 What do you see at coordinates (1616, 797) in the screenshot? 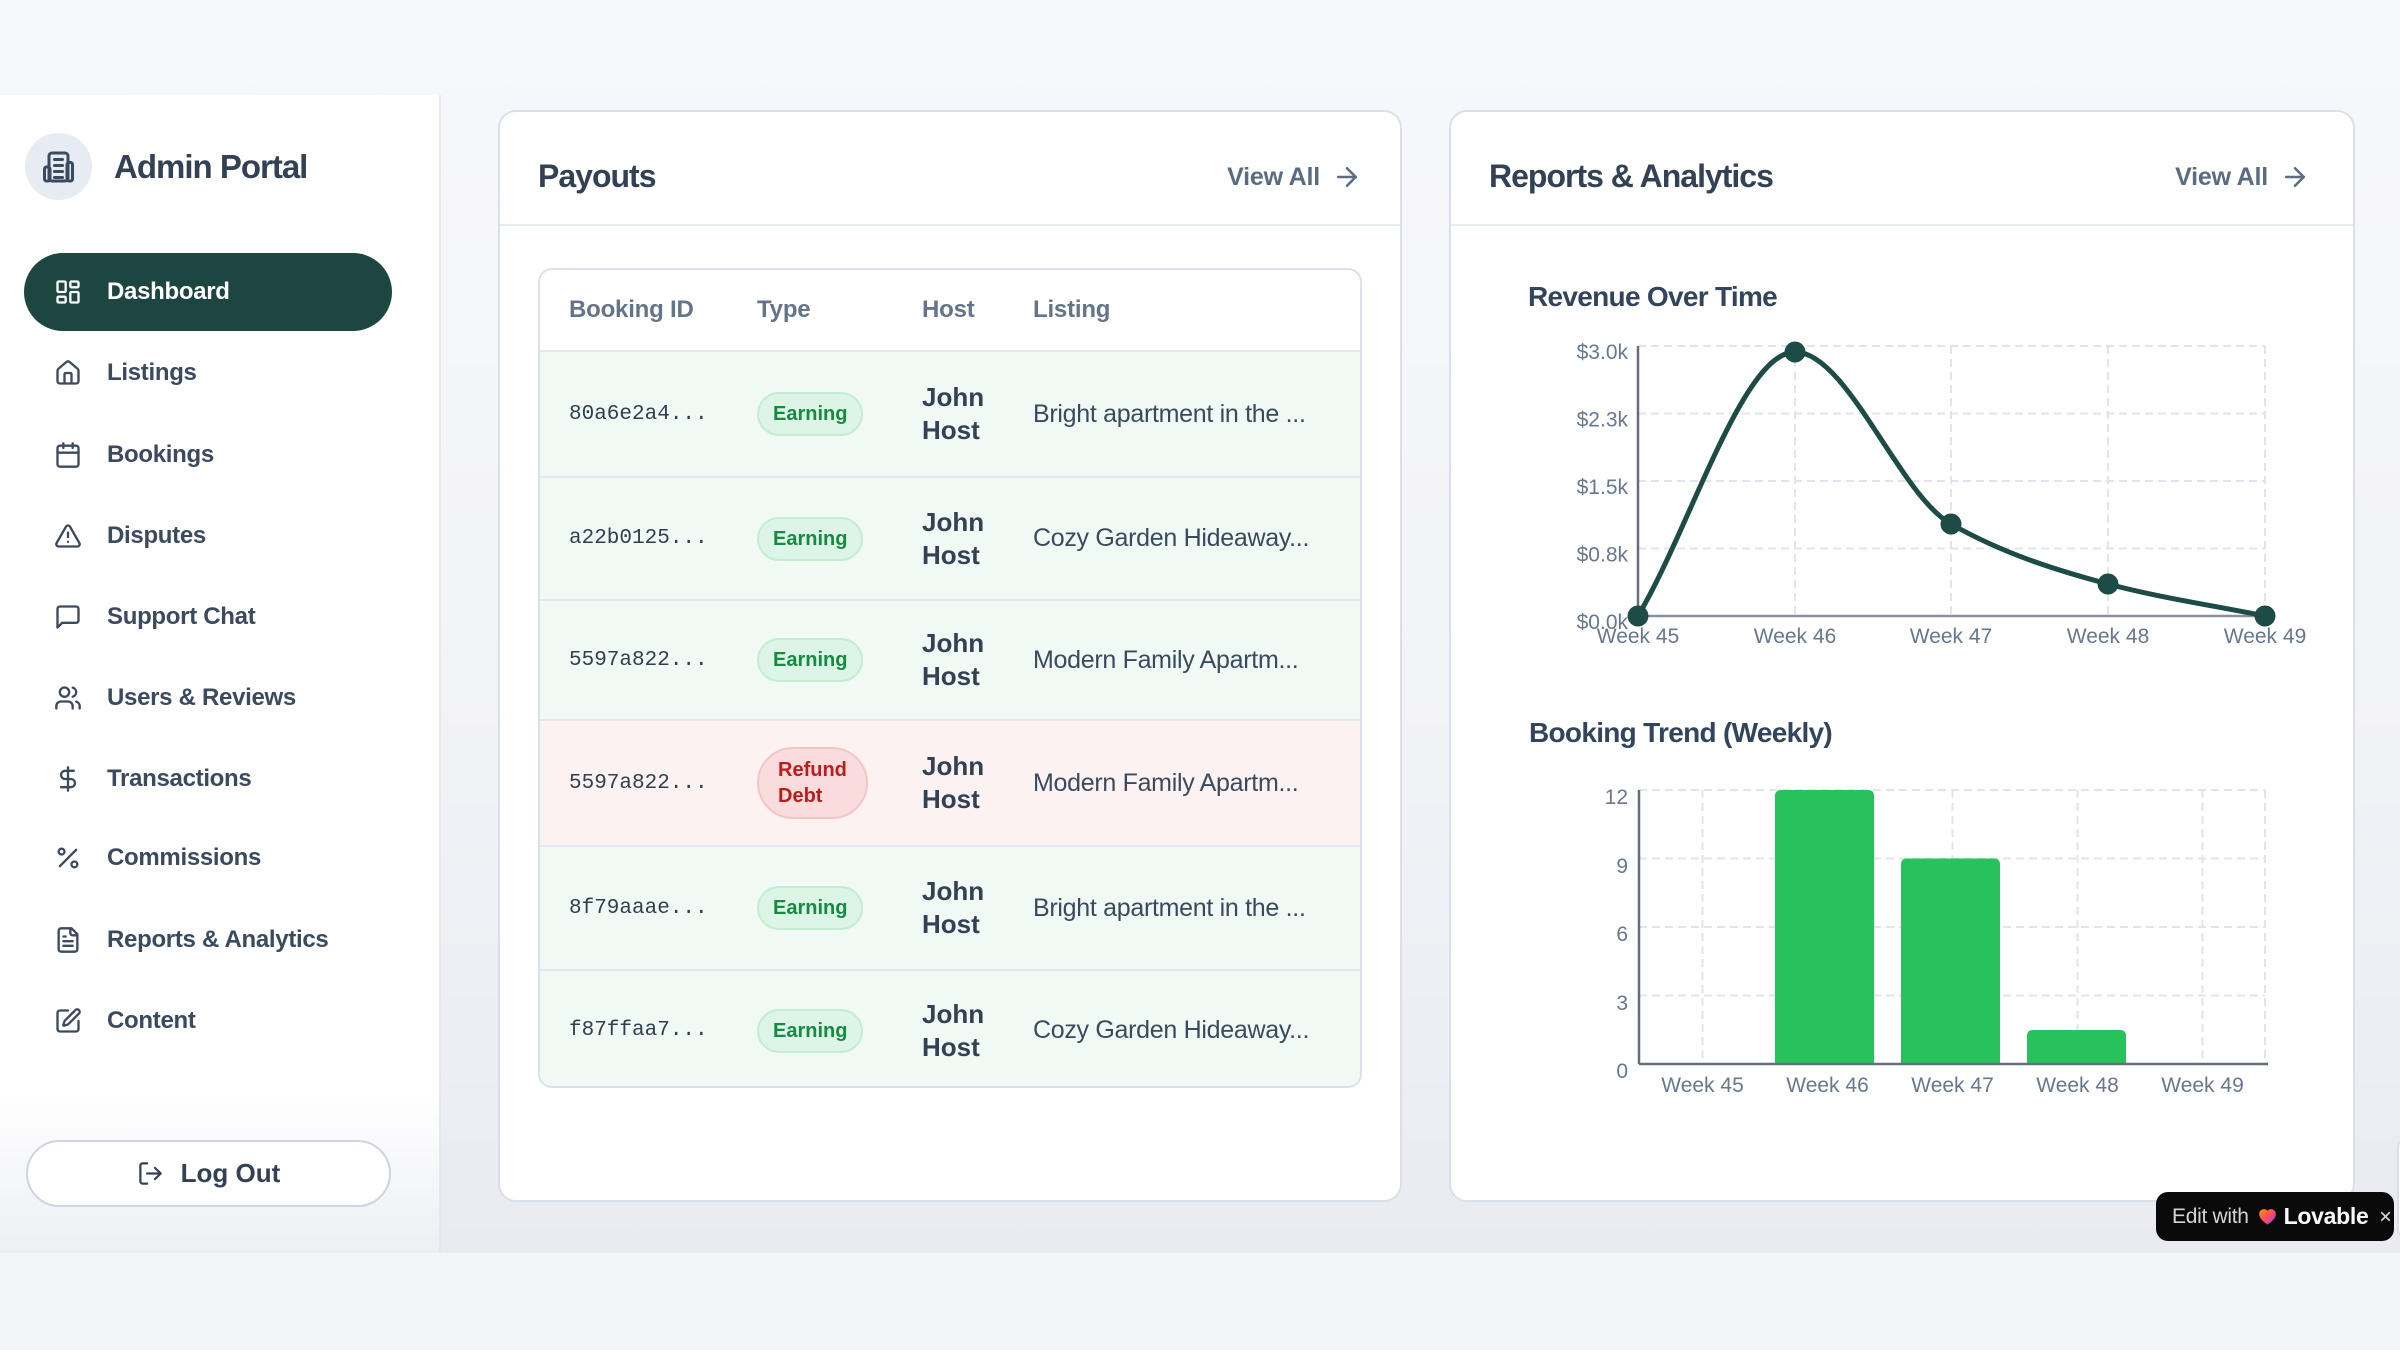
I see `svg-text: 12` at bounding box center [1616, 797].